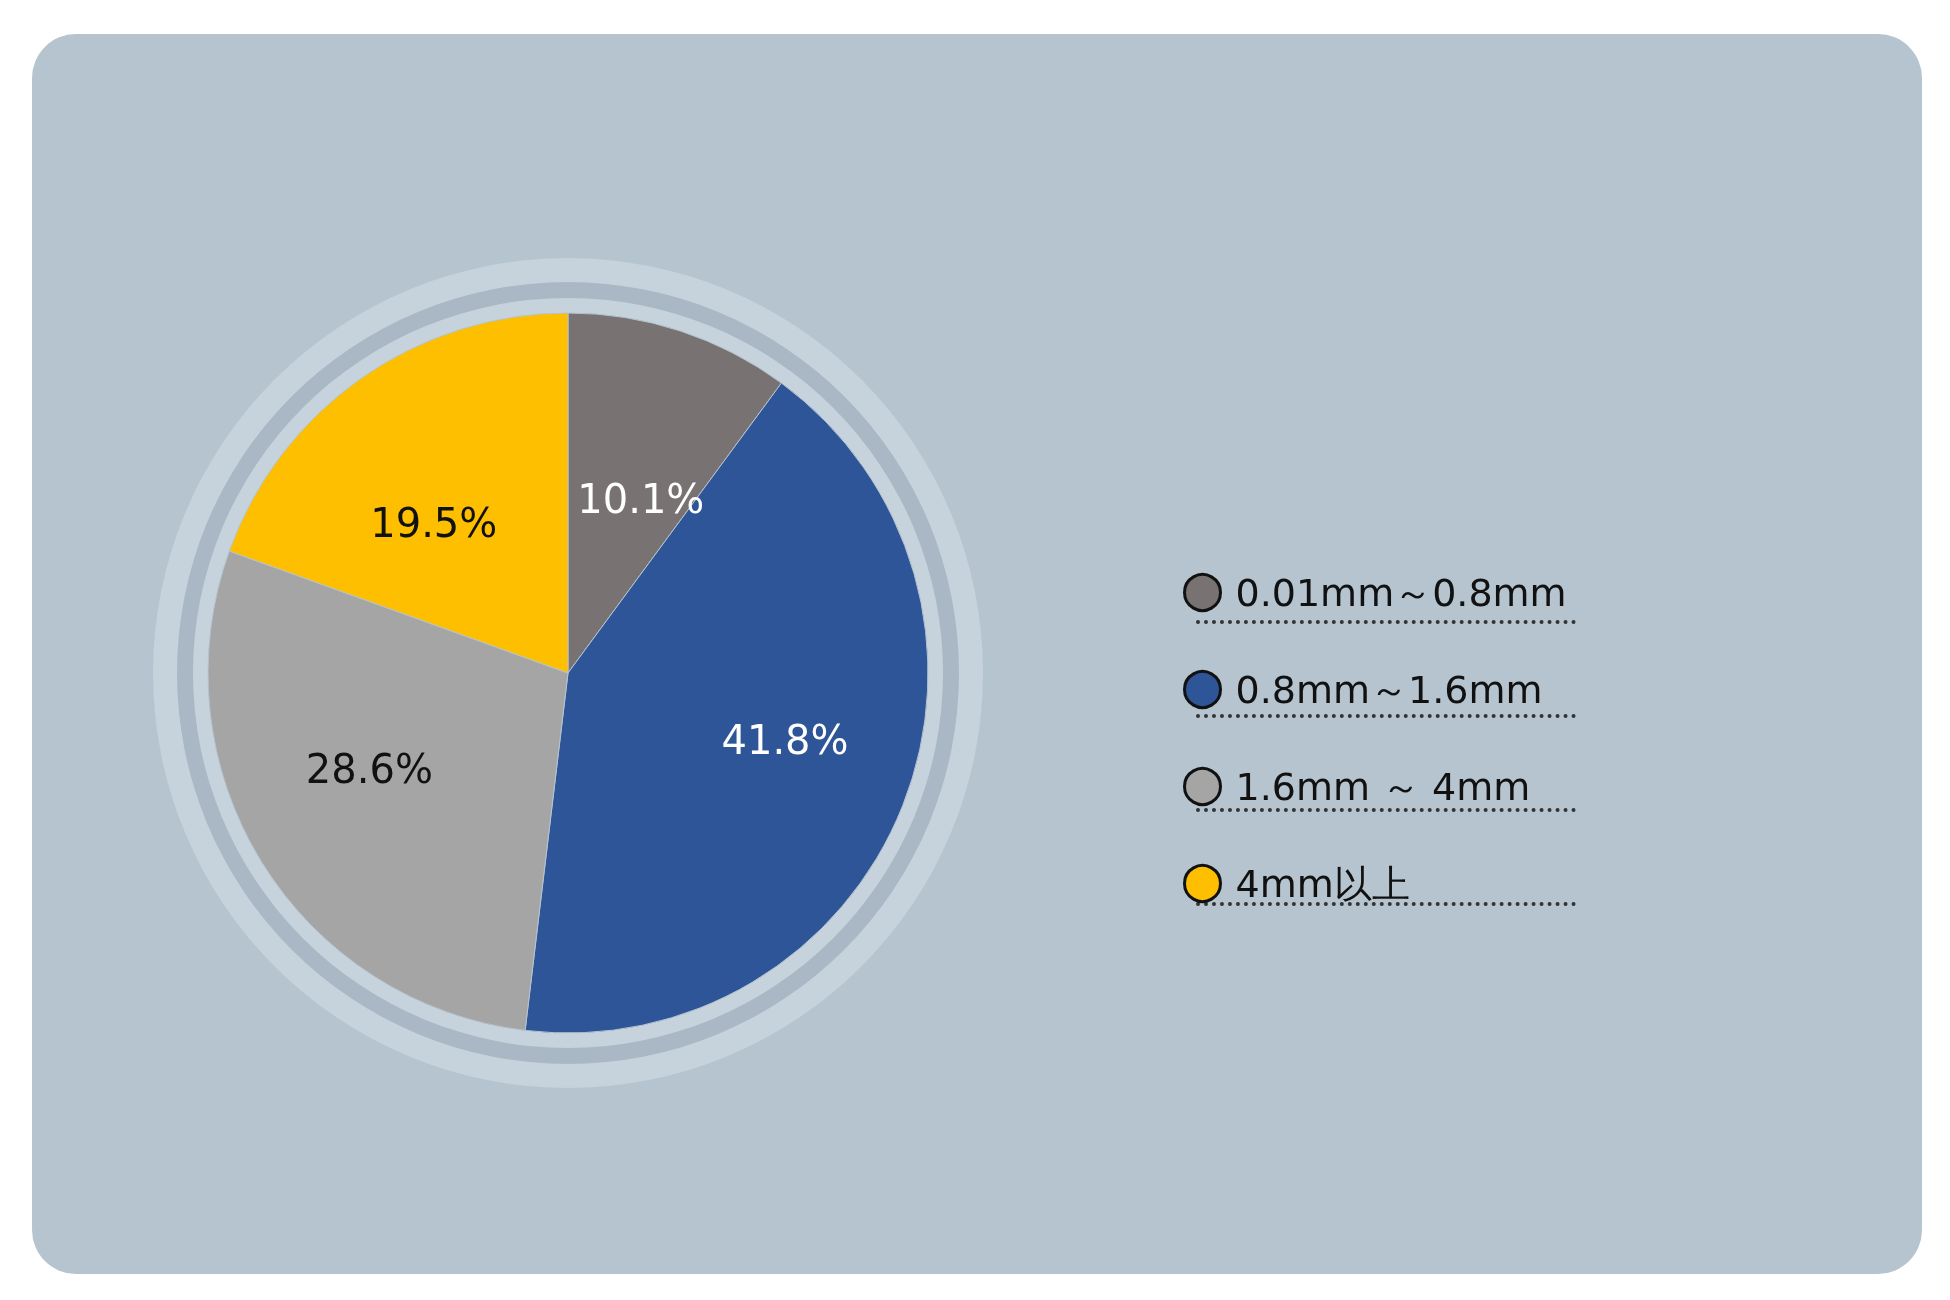 The width and height of the screenshot is (1950, 1300). What do you see at coordinates (434, 523) in the screenshot?
I see `data-label: 19.5%` at bounding box center [434, 523].